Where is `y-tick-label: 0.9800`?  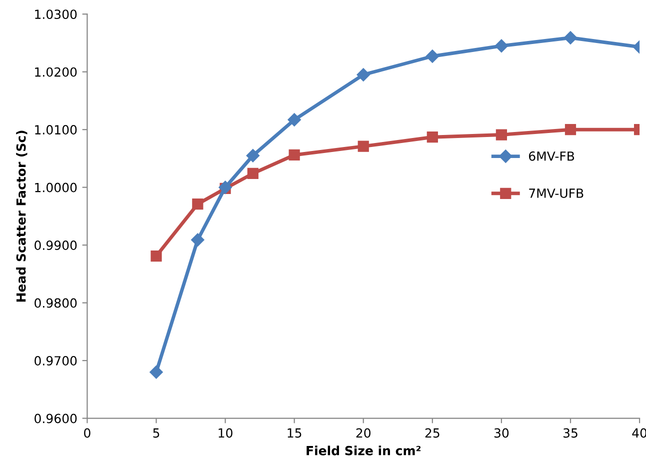
y-tick-label: 0.9800 is located at coordinates (55, 303).